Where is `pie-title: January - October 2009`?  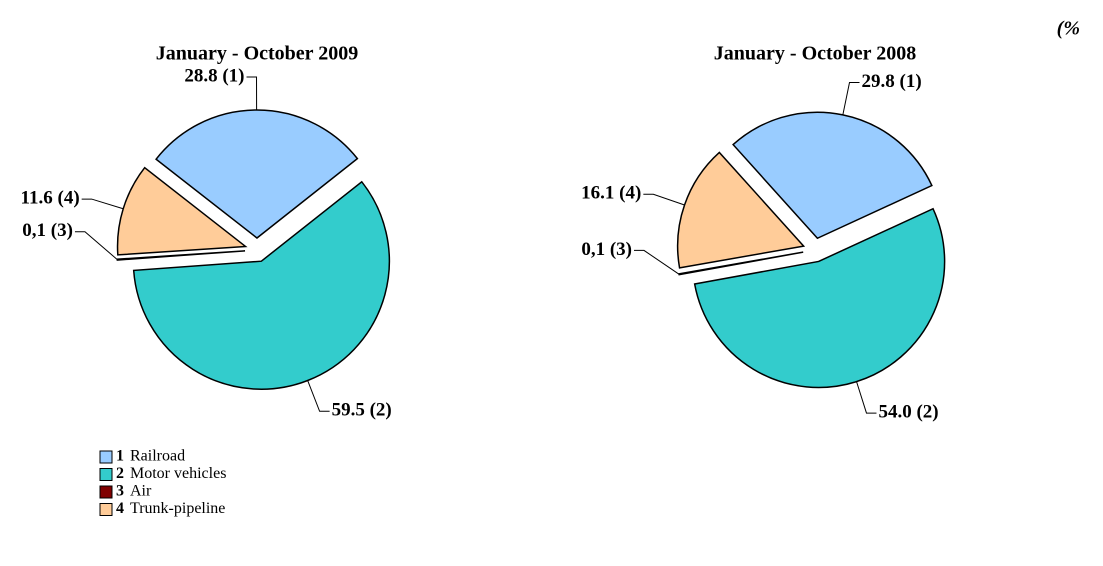 pie-title: January - October 2009 is located at coordinates (257, 54).